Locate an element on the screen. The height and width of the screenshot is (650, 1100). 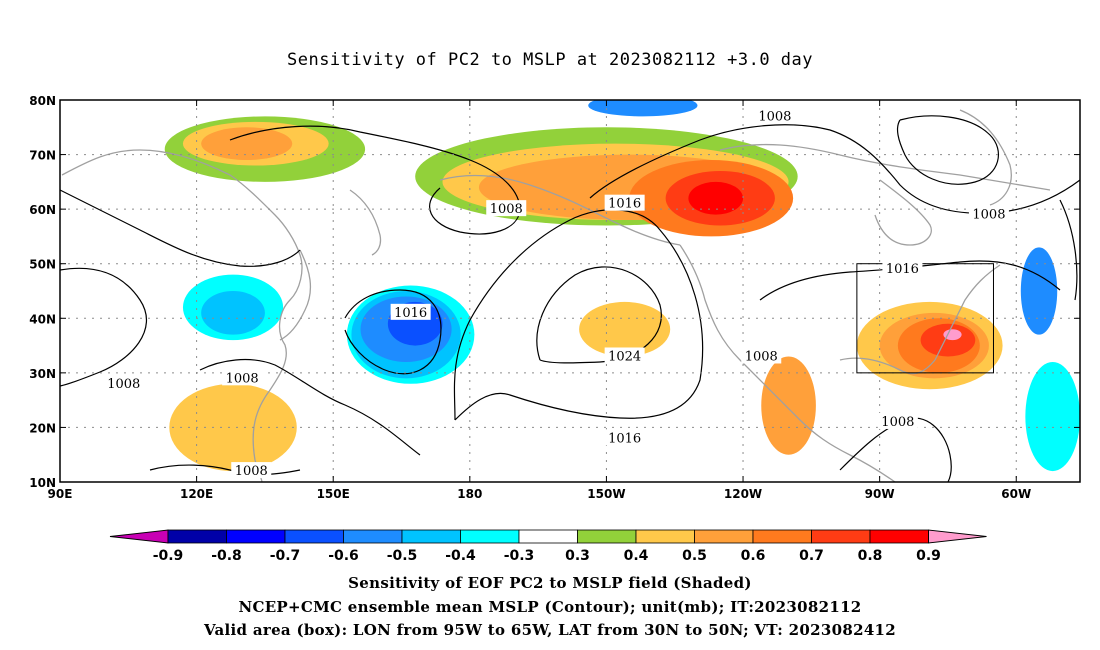
lat-tick-label: 70N is located at coordinates (42, 156).